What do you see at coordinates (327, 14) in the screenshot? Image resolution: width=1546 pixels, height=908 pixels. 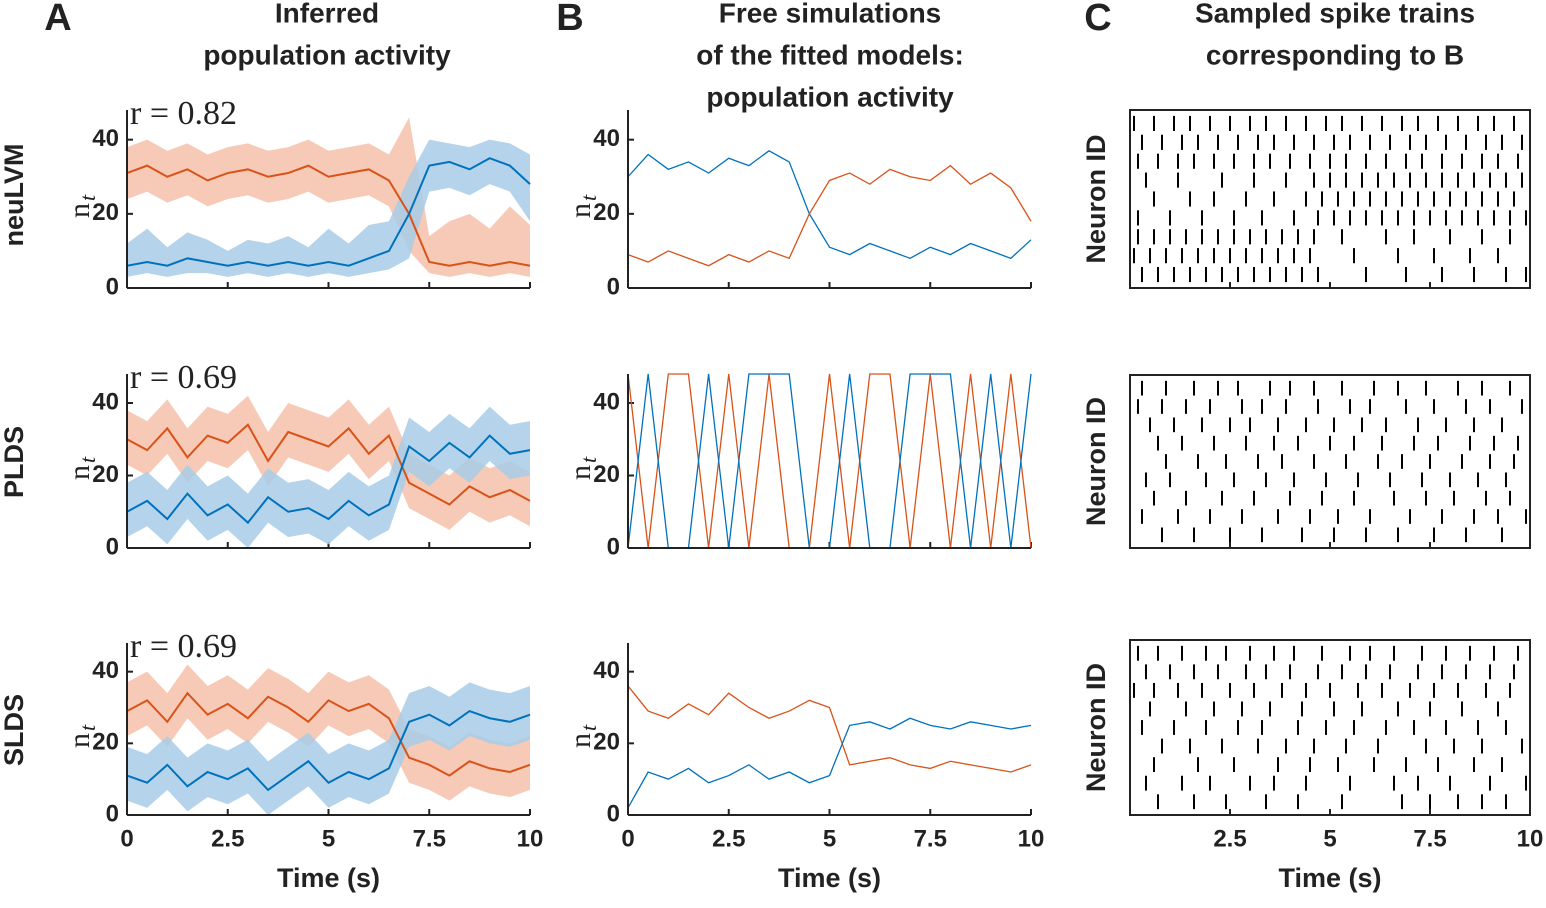 I see `column-title: Inferred` at bounding box center [327, 14].